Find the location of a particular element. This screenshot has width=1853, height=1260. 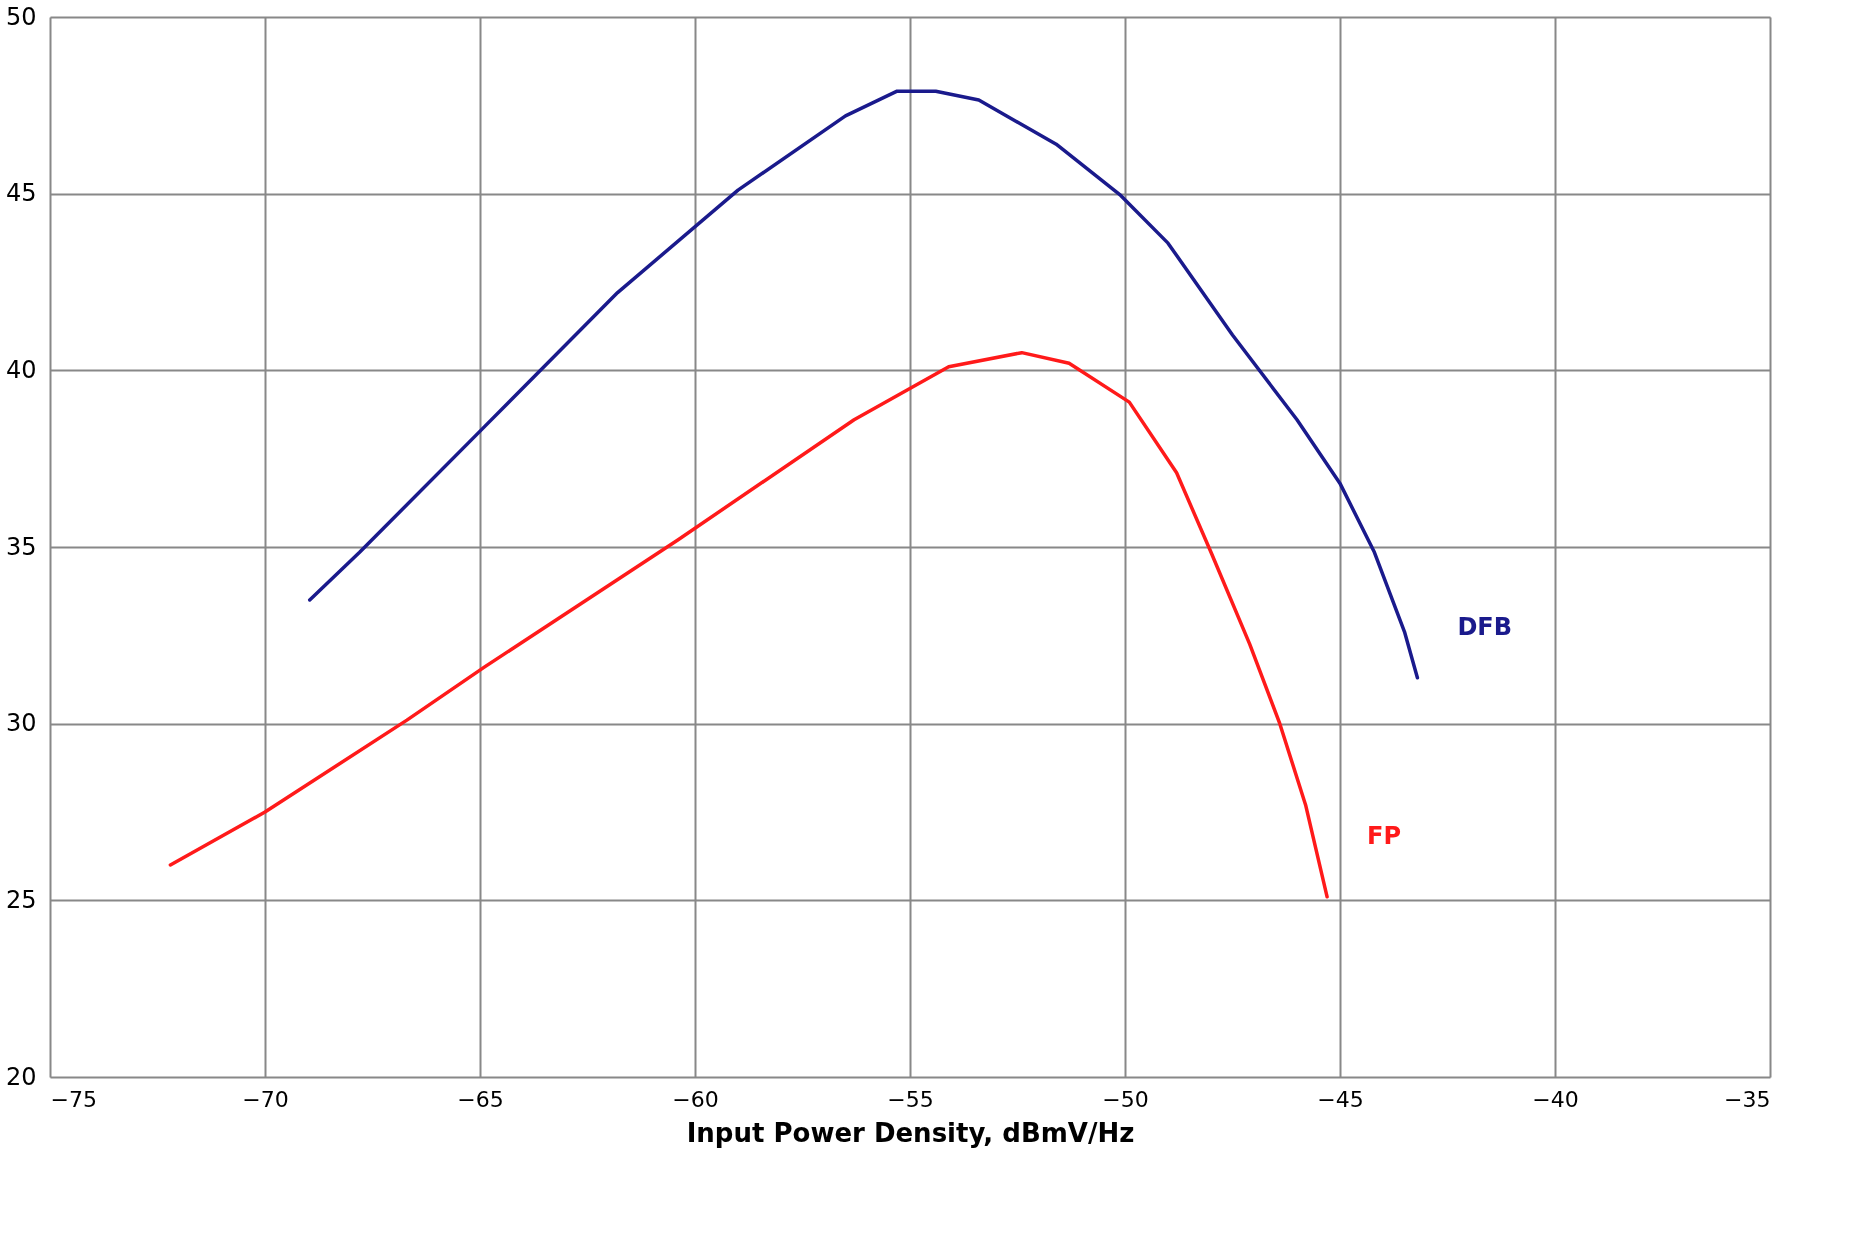

x-tick-label: −40 is located at coordinates (1555, 1099).